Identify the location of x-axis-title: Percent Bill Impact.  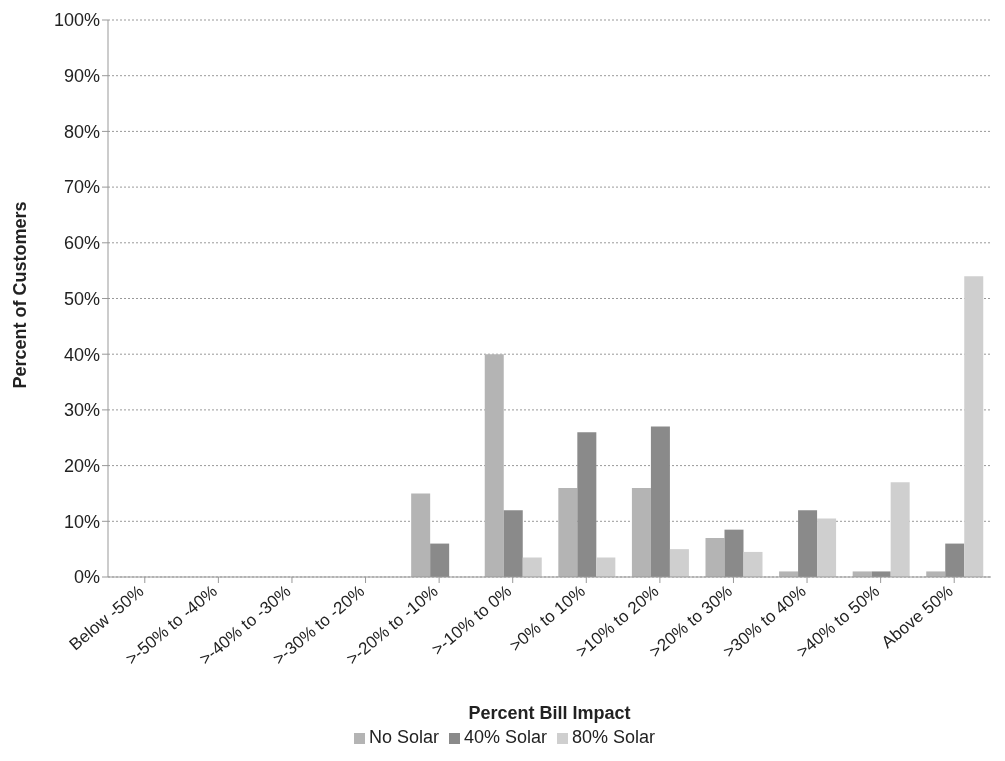
(549, 713).